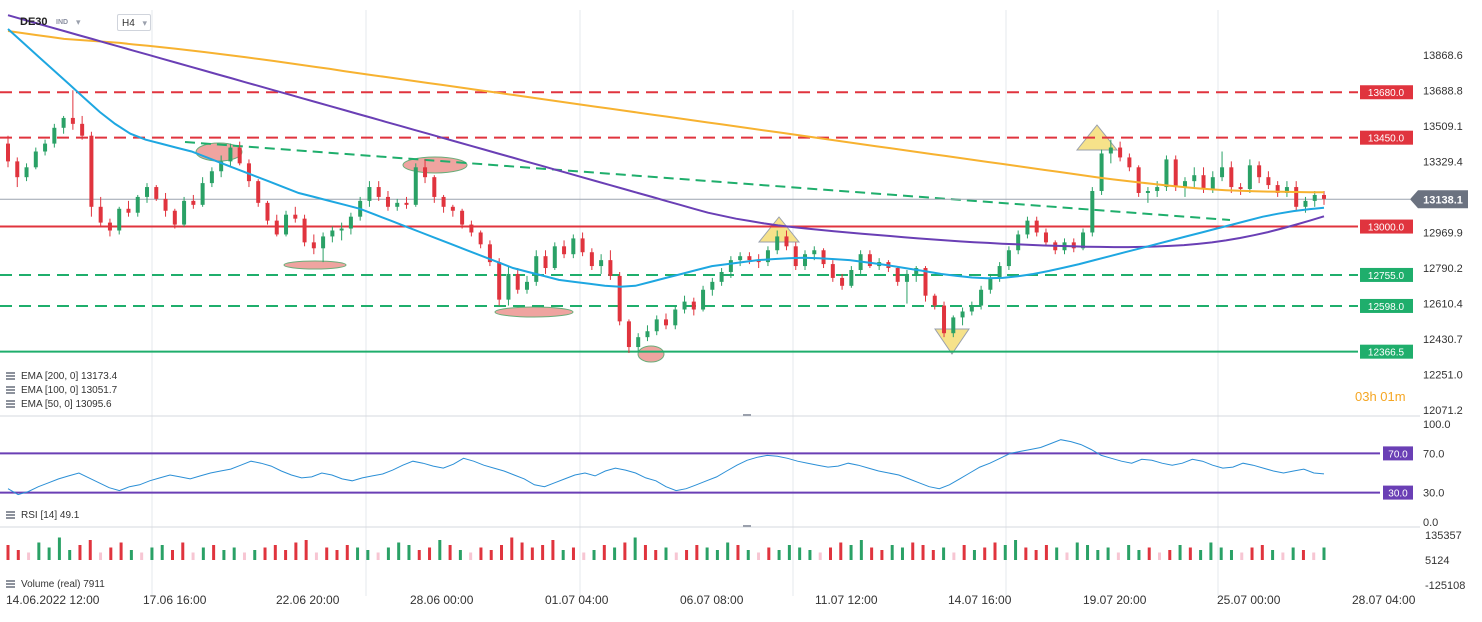 Image resolution: width=1482 pixels, height=622 pixels. What do you see at coordinates (1115, 600) in the screenshot?
I see `time-tick-label: 19.07 20:00` at bounding box center [1115, 600].